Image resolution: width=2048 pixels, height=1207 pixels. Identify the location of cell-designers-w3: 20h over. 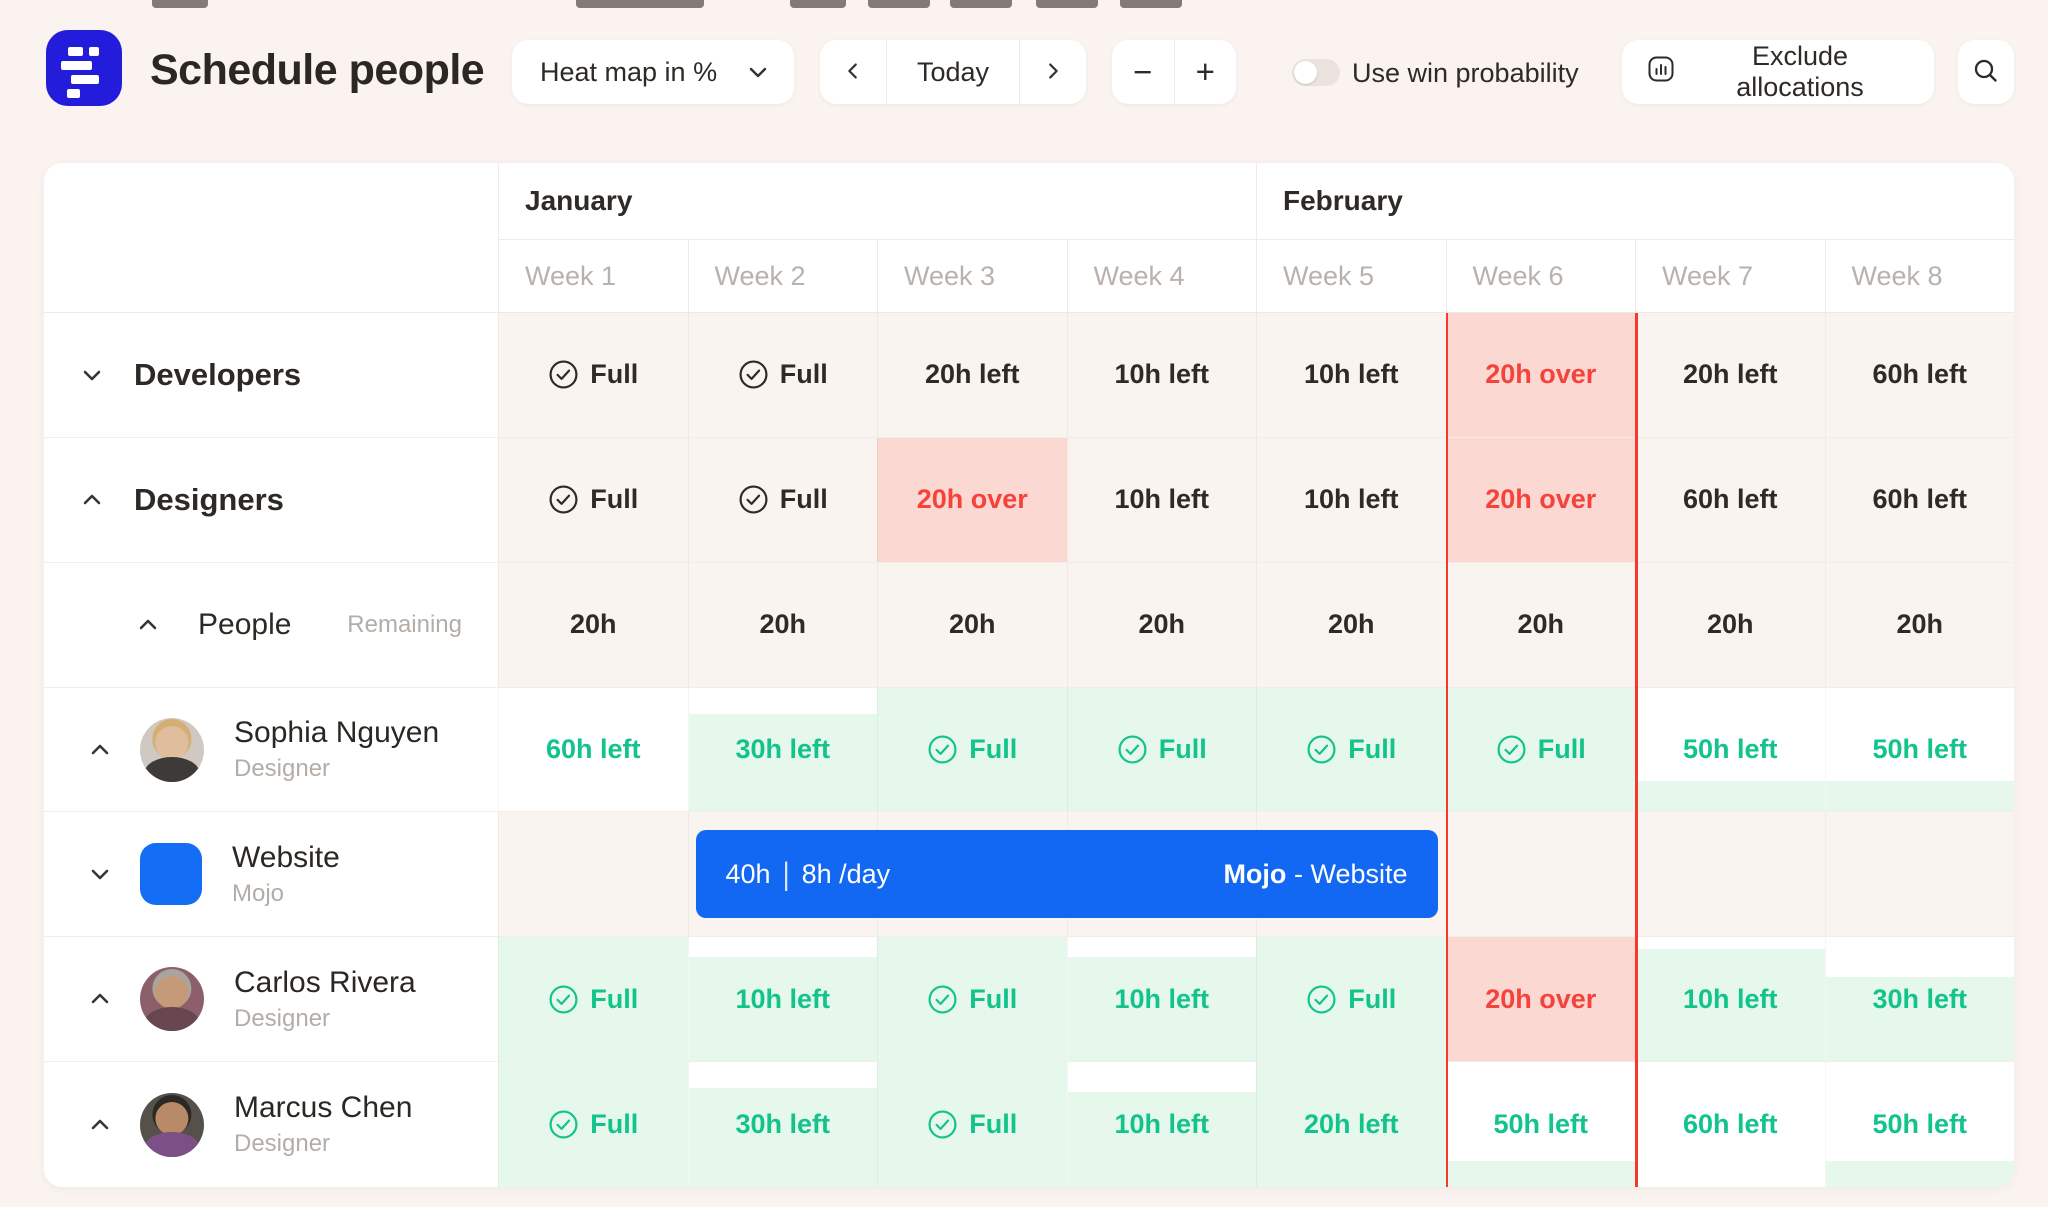
(972, 499).